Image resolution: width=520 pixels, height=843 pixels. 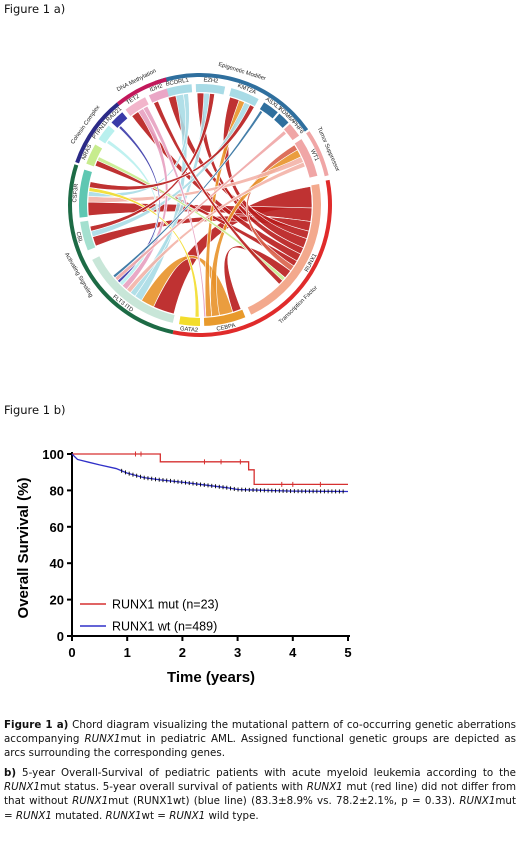 I want to click on y-tick-label: 0, so click(x=60, y=636).